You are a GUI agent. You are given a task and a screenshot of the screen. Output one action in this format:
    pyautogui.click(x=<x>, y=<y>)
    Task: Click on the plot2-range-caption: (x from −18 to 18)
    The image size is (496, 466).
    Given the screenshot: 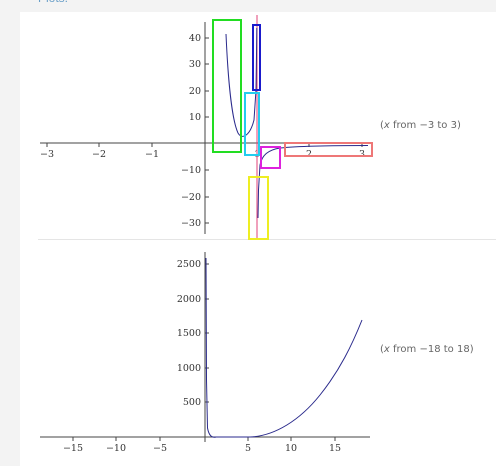 What is the action you would take?
    pyautogui.click(x=427, y=349)
    